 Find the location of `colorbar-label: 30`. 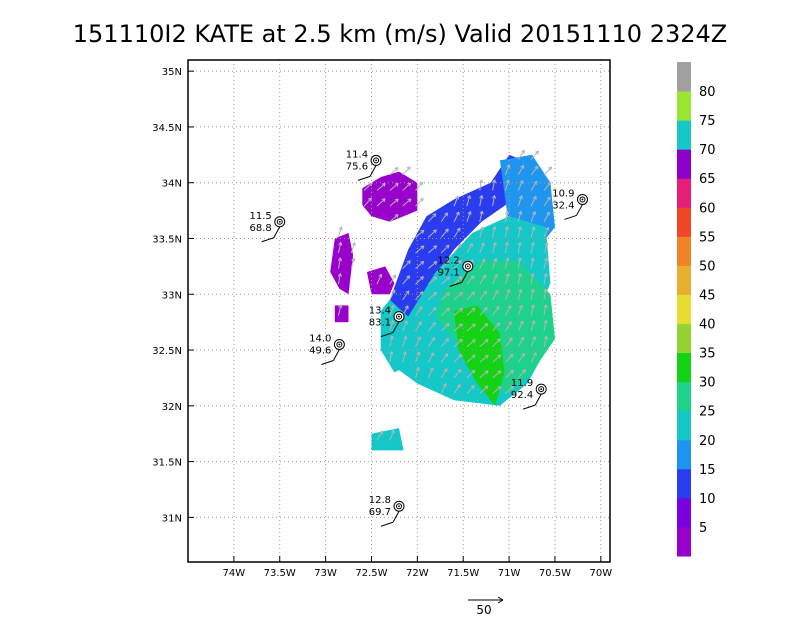

colorbar-label: 30 is located at coordinates (707, 383).